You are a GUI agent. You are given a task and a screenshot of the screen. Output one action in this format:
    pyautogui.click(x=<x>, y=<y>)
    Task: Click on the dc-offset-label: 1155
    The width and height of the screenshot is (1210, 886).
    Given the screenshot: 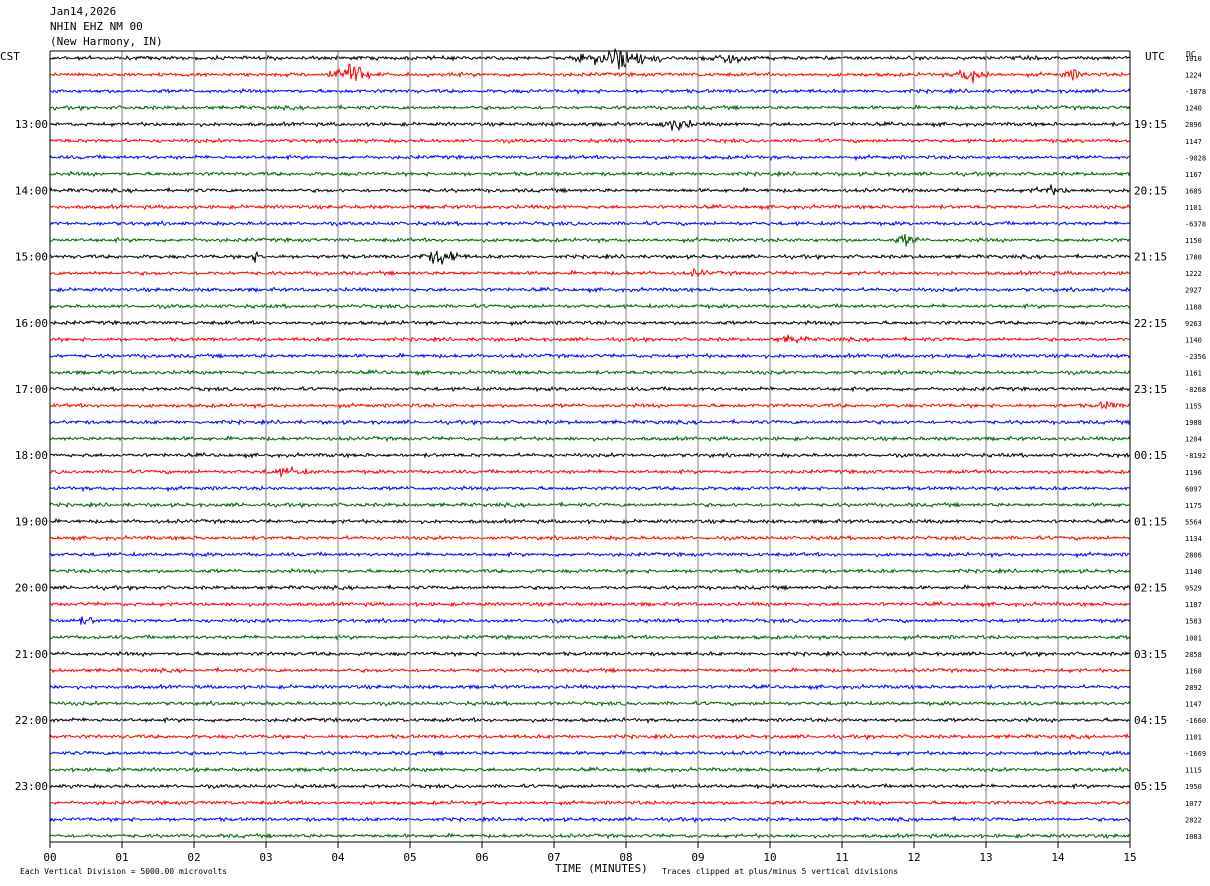 What is the action you would take?
    pyautogui.click(x=1193, y=407)
    